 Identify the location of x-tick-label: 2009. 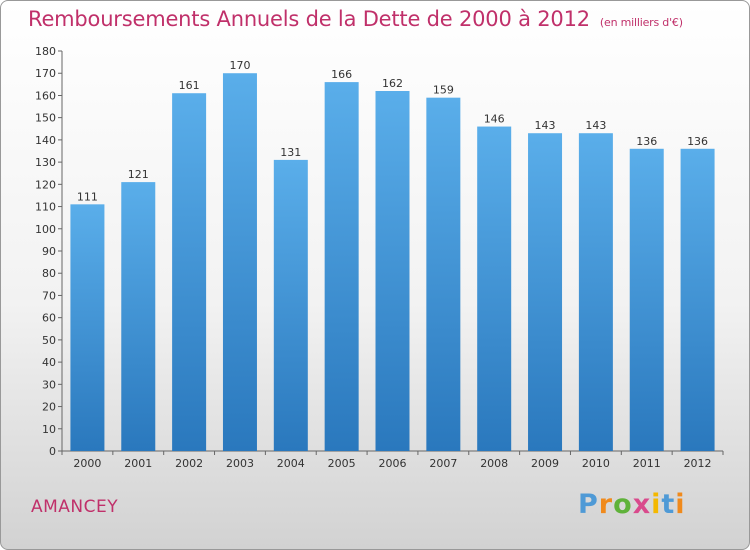
(545, 463).